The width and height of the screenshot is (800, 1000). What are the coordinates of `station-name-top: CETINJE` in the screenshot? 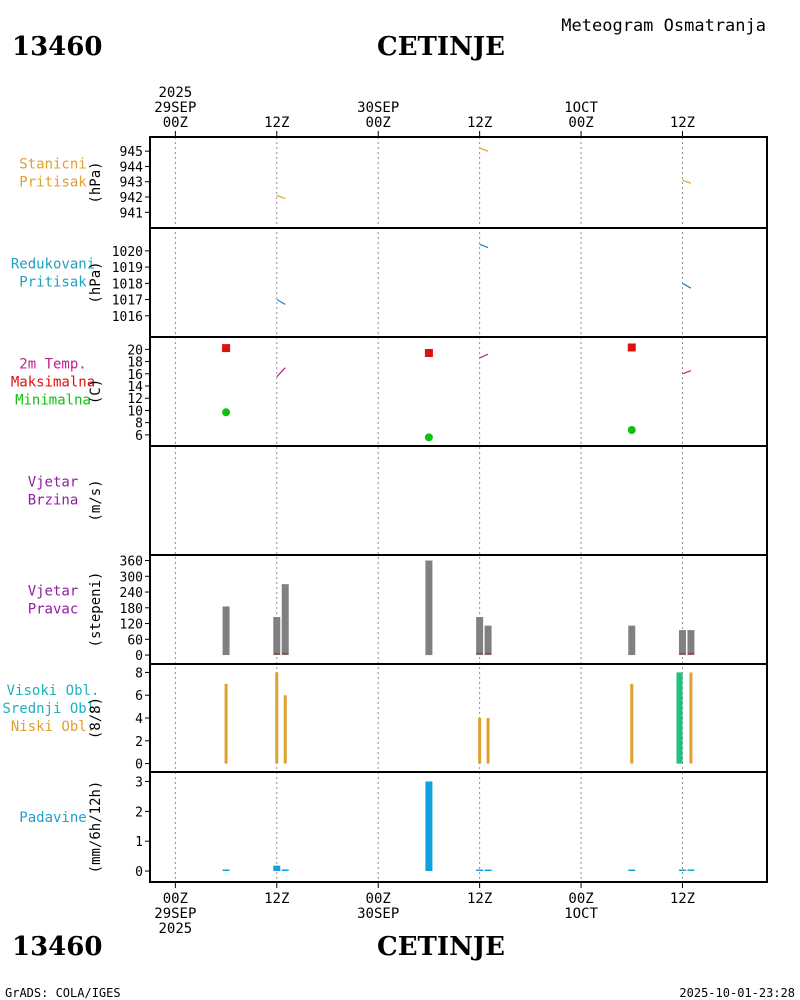 It's located at (441, 47).